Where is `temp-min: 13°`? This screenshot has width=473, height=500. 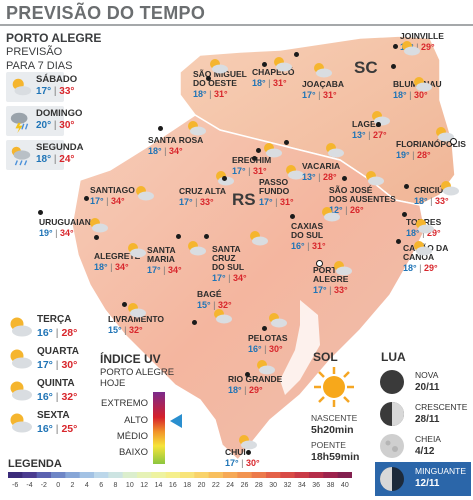
temp-min: 13° is located at coordinates (309, 177).